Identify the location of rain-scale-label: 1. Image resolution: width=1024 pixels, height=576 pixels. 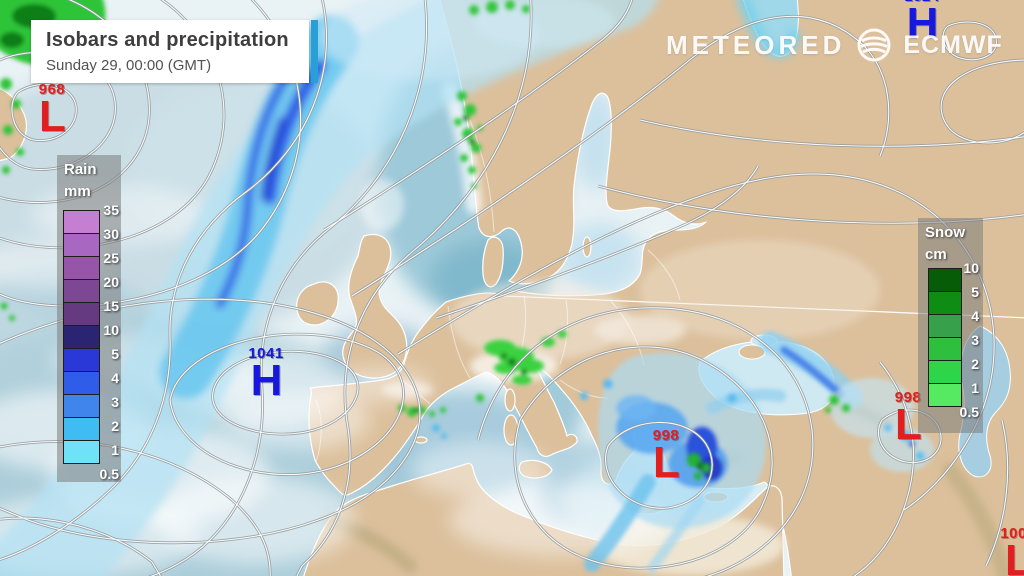
(115, 450).